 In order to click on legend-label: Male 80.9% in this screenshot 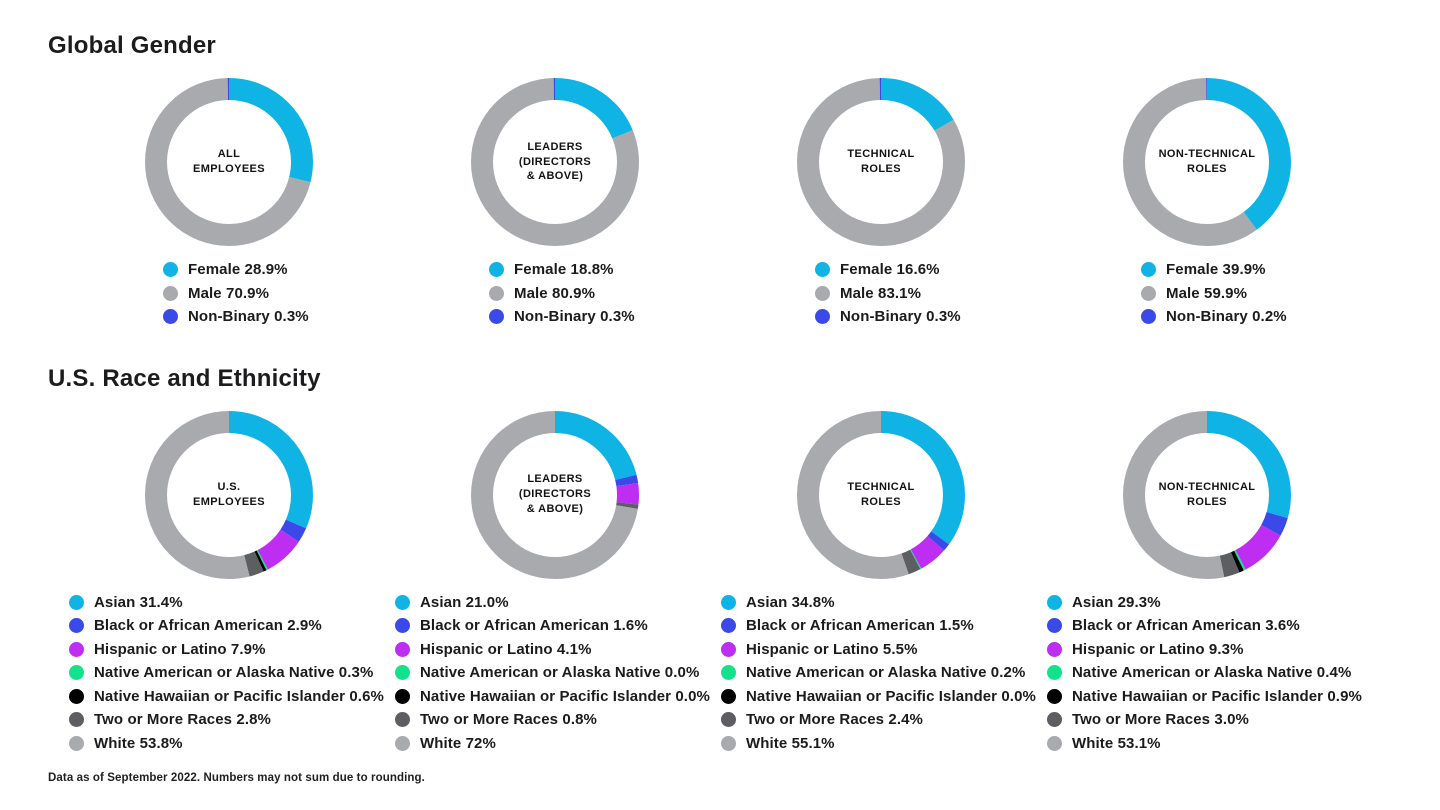, I will do `click(555, 293)`.